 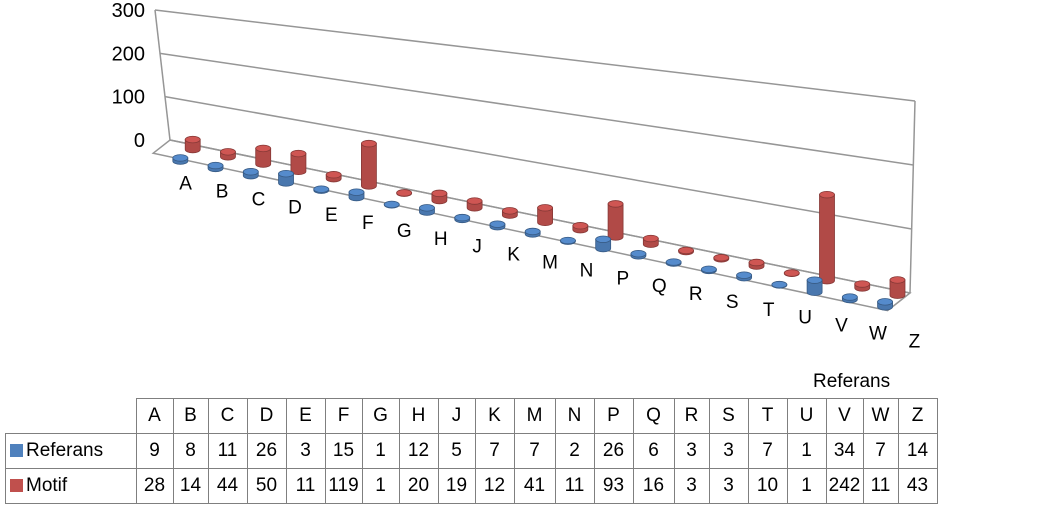 What do you see at coordinates (568, 240) in the screenshot?
I see `bar-referans-n` at bounding box center [568, 240].